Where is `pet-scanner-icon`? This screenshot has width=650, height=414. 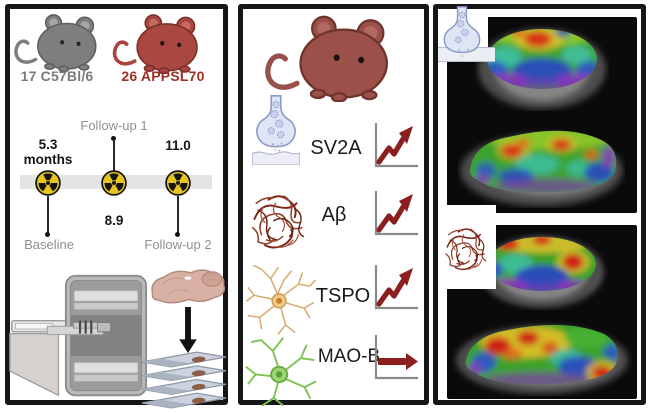
pet-scanner-icon is located at coordinates (78, 335).